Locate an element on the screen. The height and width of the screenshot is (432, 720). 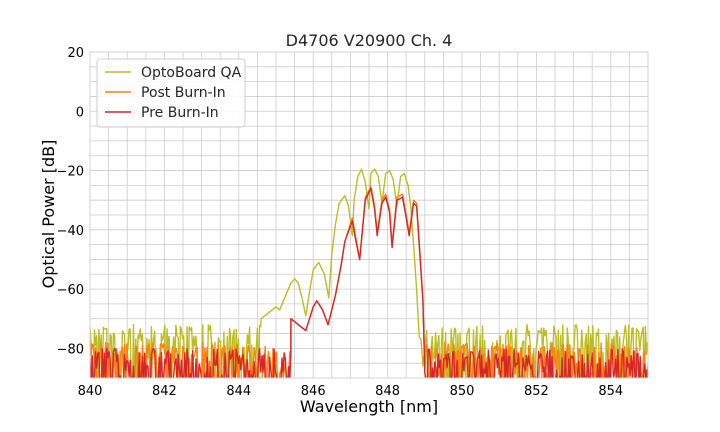
y-tick-label: −20 is located at coordinates (70, 172).